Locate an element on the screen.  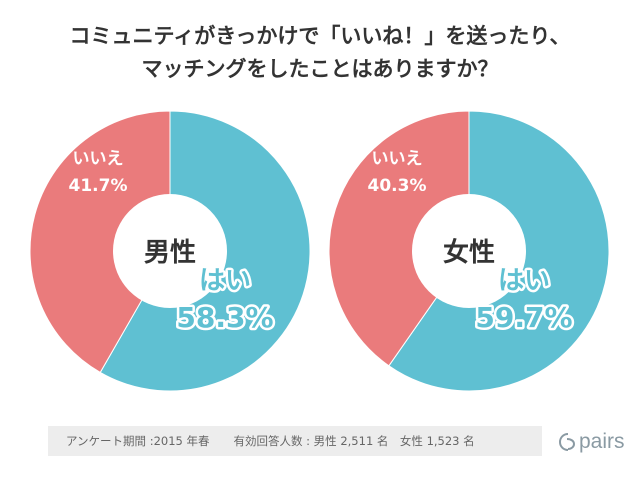
center-label: 女性 is located at coordinates (469, 252).